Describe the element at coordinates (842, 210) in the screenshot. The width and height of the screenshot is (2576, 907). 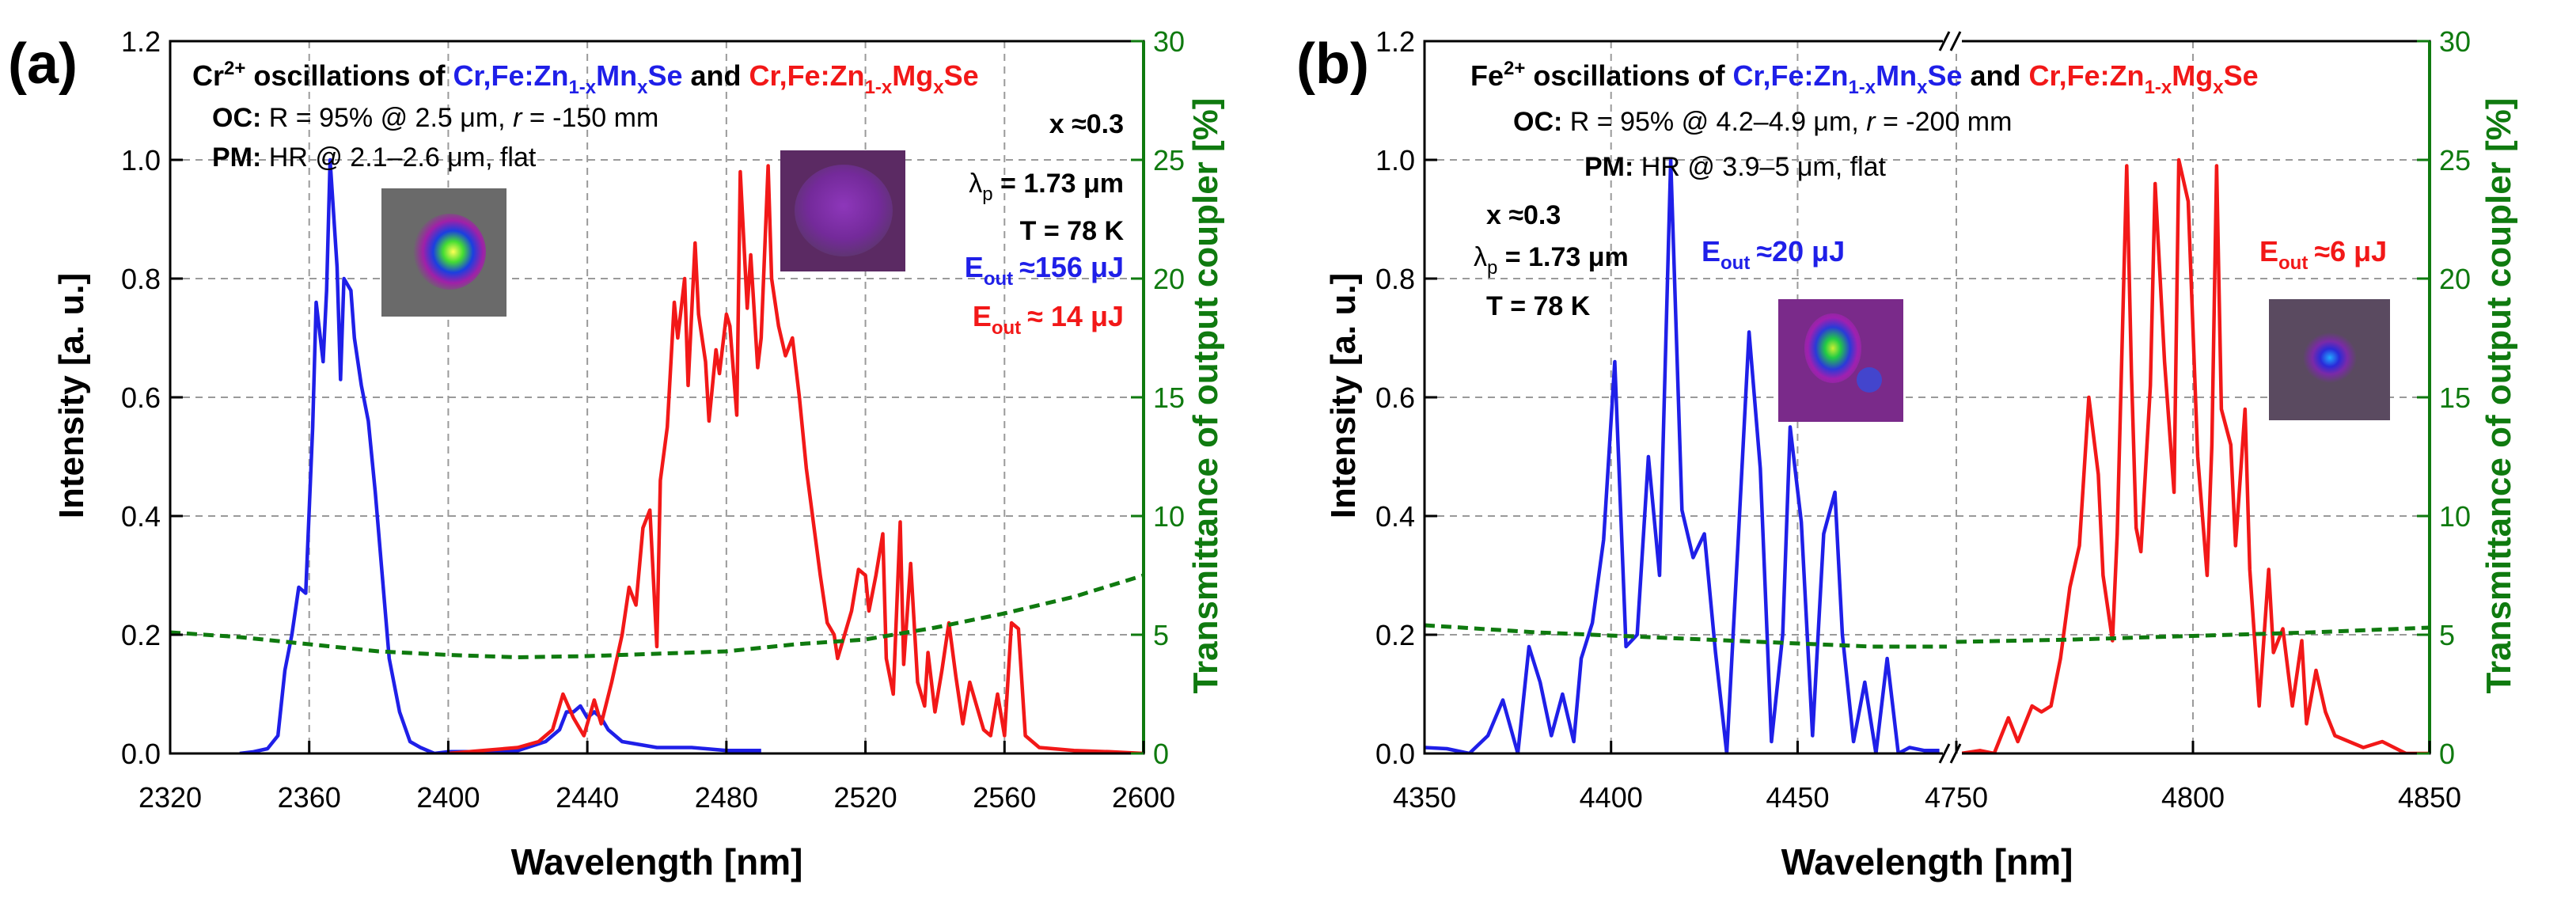
I see `beam-image-red-a` at that location.